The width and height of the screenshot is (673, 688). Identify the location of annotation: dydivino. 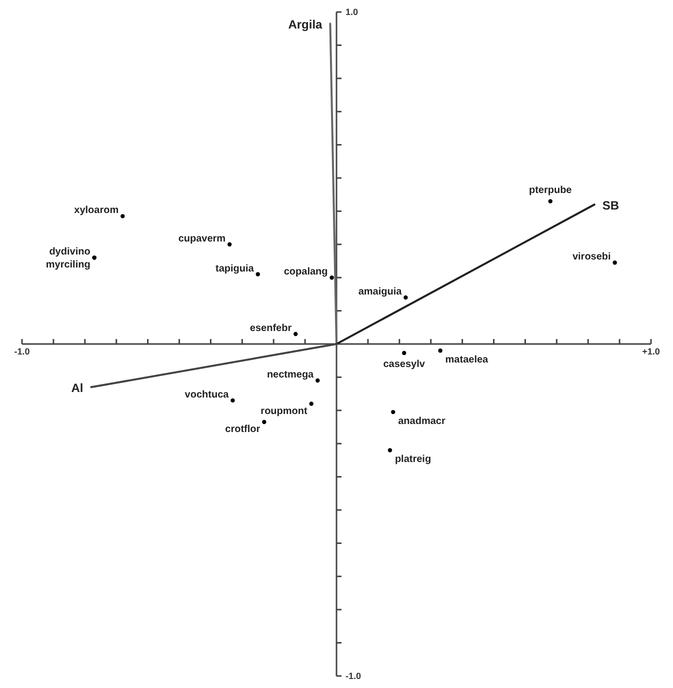
(69, 252).